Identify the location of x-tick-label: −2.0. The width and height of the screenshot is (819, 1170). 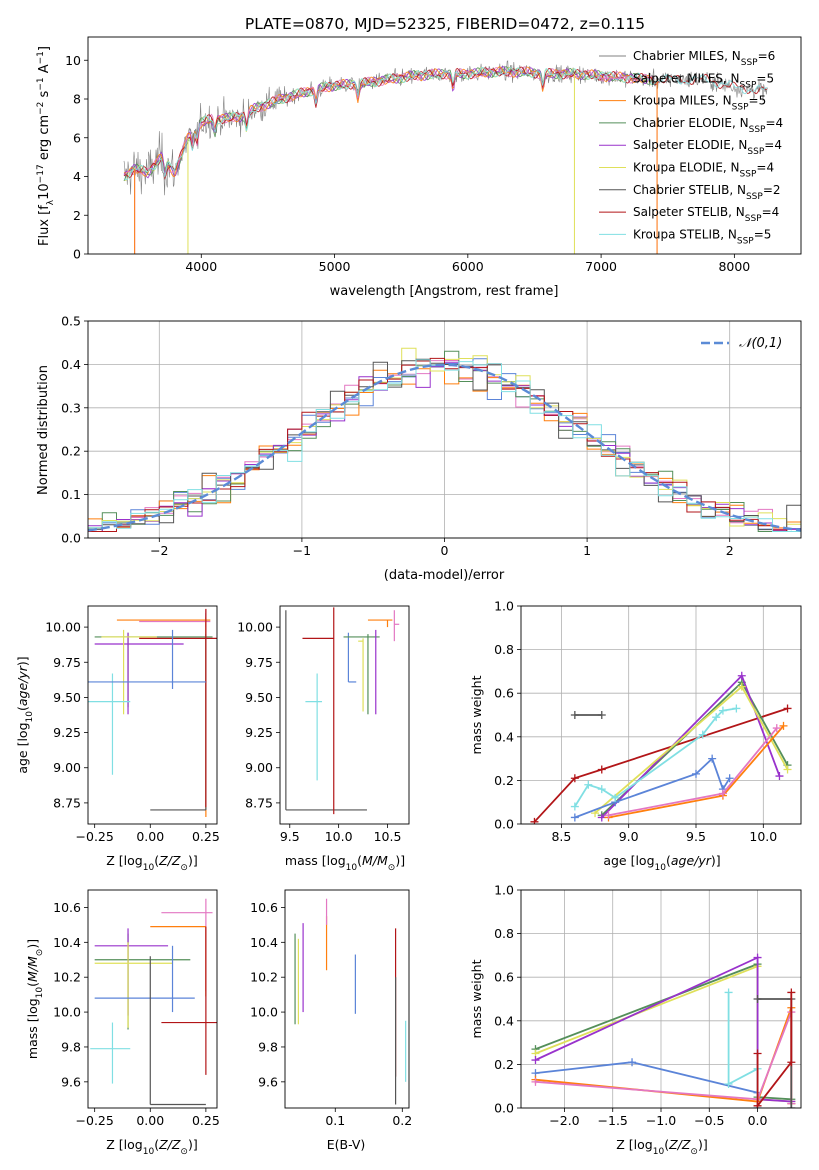
(564, 1120).